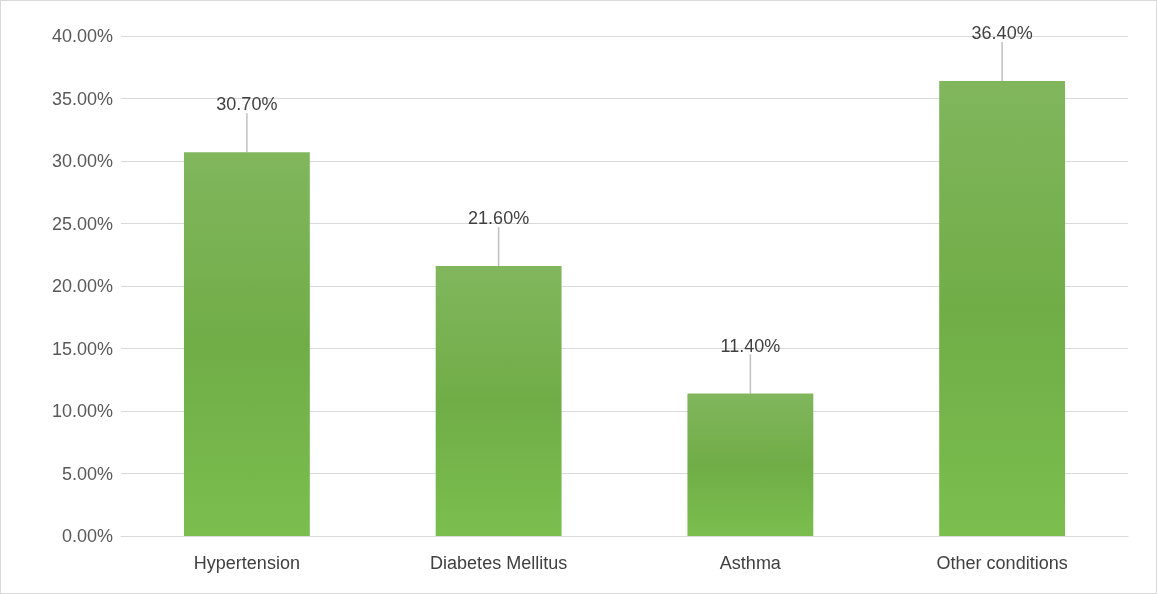  I want to click on x-tick-label: Hypertension, so click(246, 563).